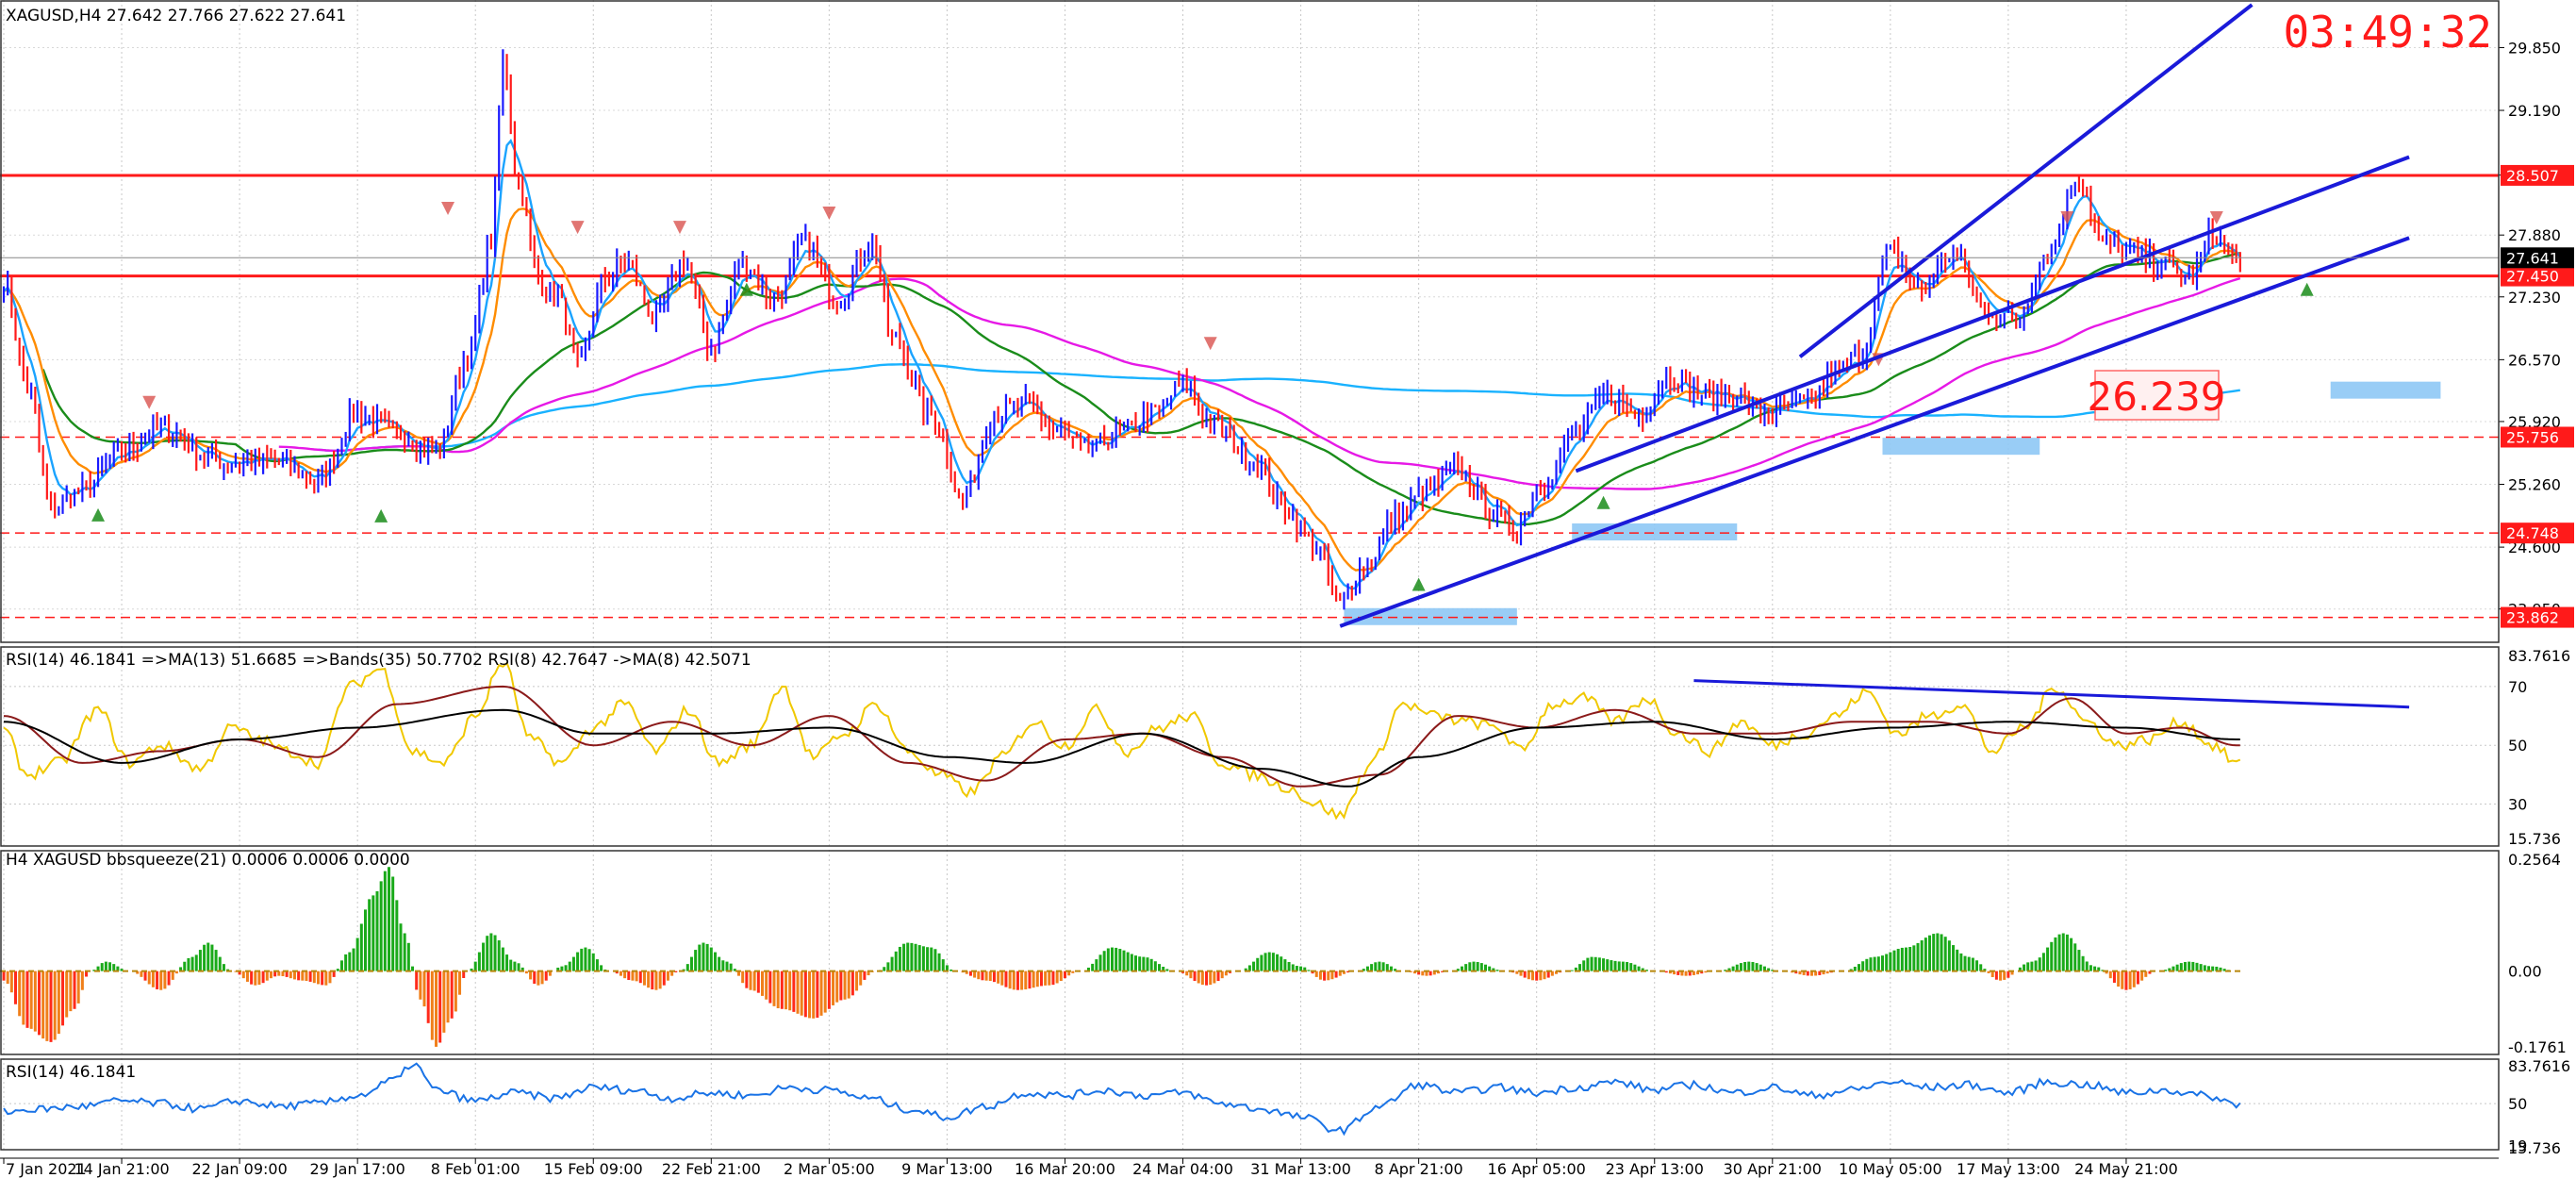 This screenshot has height=1178, width=2576. I want to click on price-tick-3: 27.880, so click(2534, 235).